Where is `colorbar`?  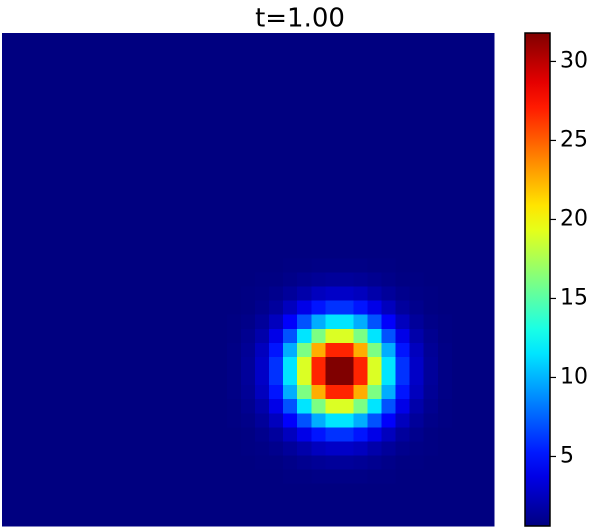
colorbar is located at coordinates (537, 279).